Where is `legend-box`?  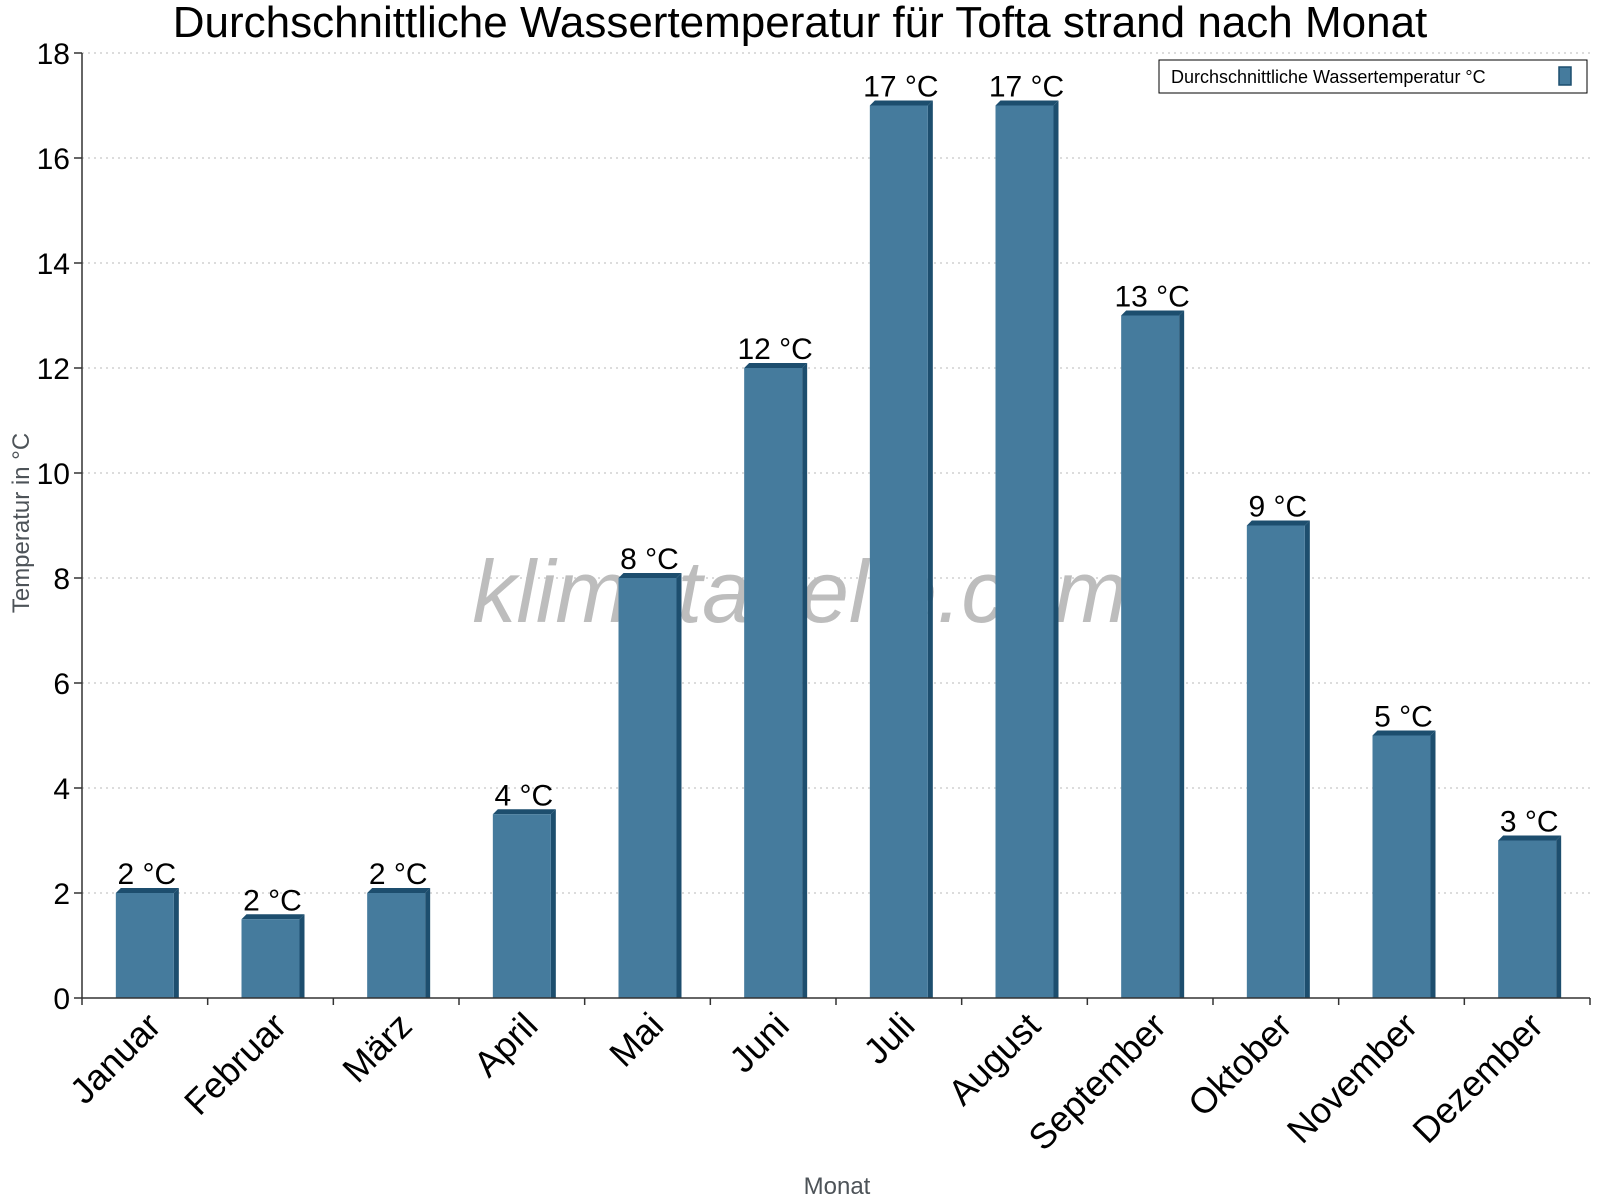
legend-box is located at coordinates (1373, 76).